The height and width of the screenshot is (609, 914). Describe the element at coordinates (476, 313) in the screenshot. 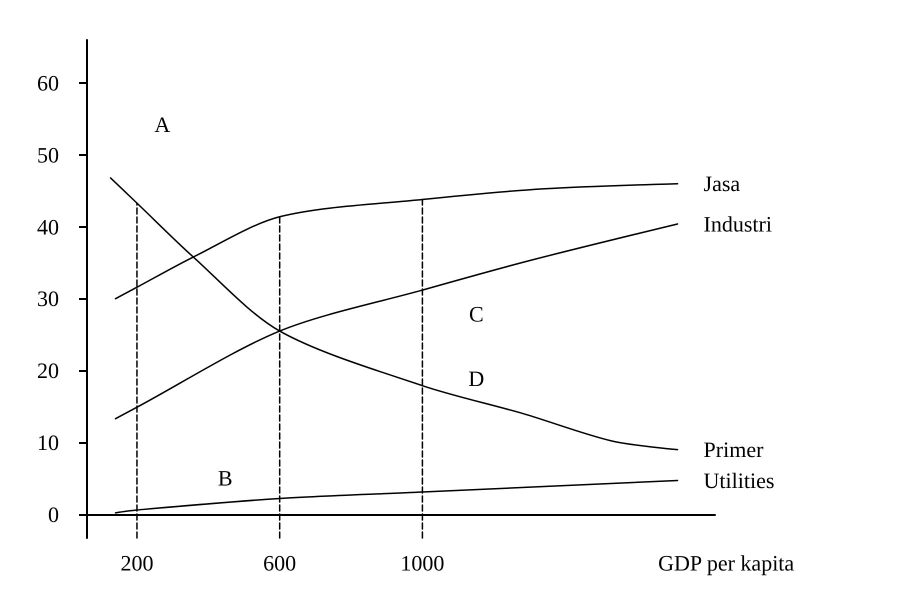

I see `annotation: C` at that location.